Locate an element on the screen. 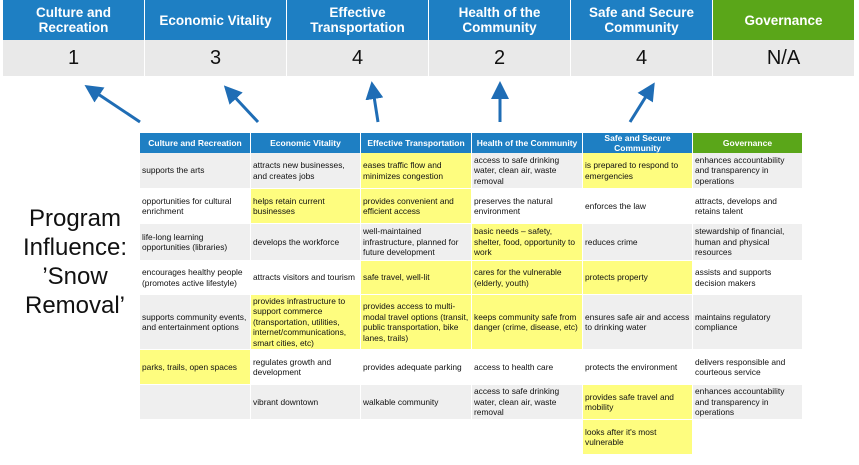 This screenshot has height=465, width=859. column-header: Effective Transportation is located at coordinates (416, 143).